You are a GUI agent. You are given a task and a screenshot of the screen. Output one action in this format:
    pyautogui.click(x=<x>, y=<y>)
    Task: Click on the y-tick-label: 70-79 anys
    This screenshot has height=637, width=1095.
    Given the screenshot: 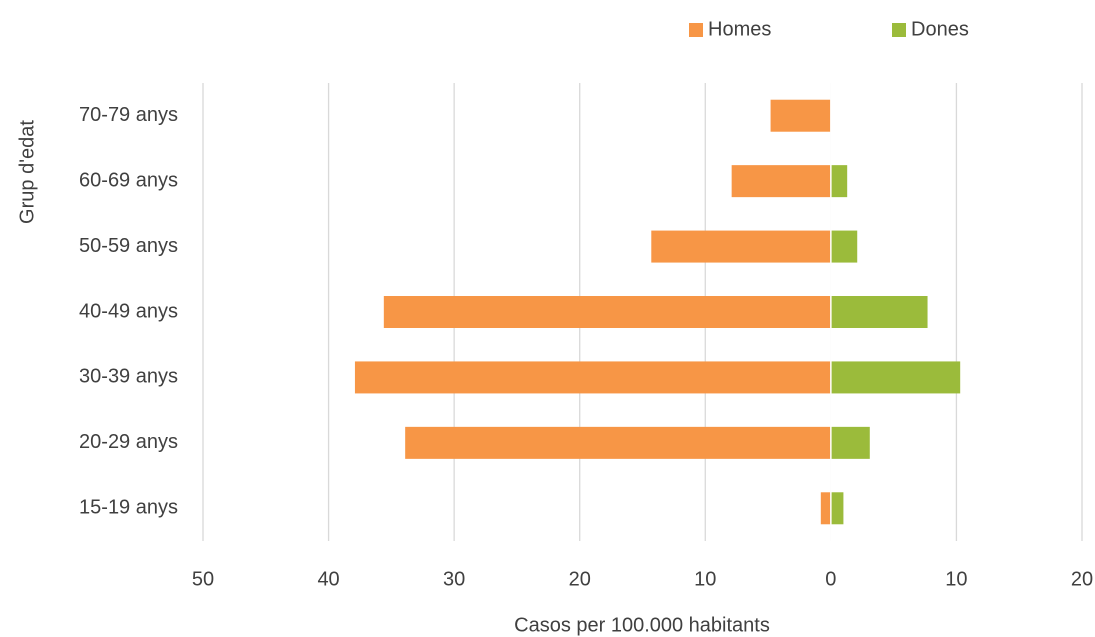 What is the action you would take?
    pyautogui.click(x=128, y=115)
    